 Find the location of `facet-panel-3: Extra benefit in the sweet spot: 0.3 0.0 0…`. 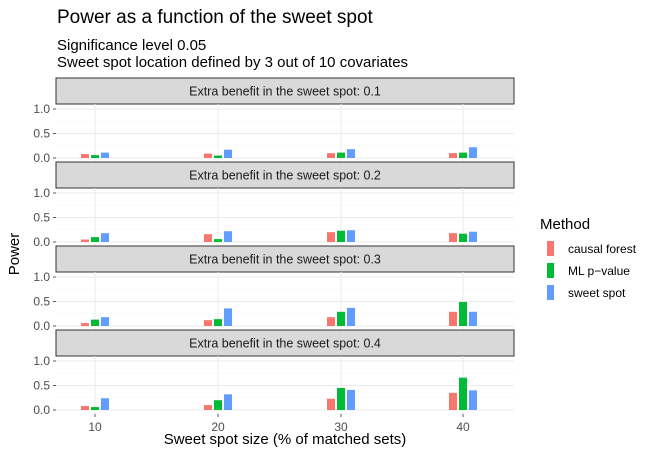

facet-panel-3: Extra benefit in the sweet spot: 0.3 0.0 0… is located at coordinates (274, 289).